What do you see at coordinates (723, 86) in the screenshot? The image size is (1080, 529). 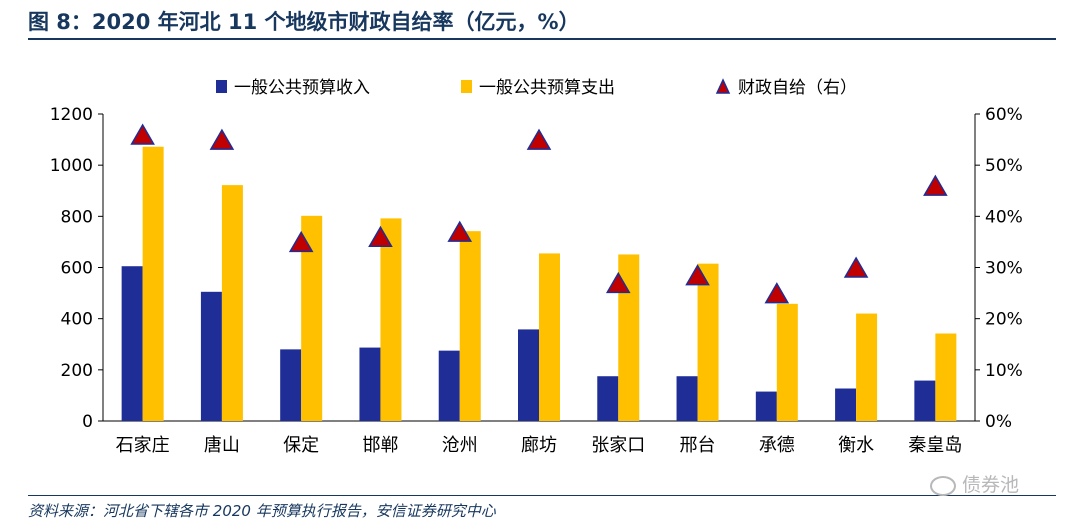 I see `legend-swatch-ratio` at bounding box center [723, 86].